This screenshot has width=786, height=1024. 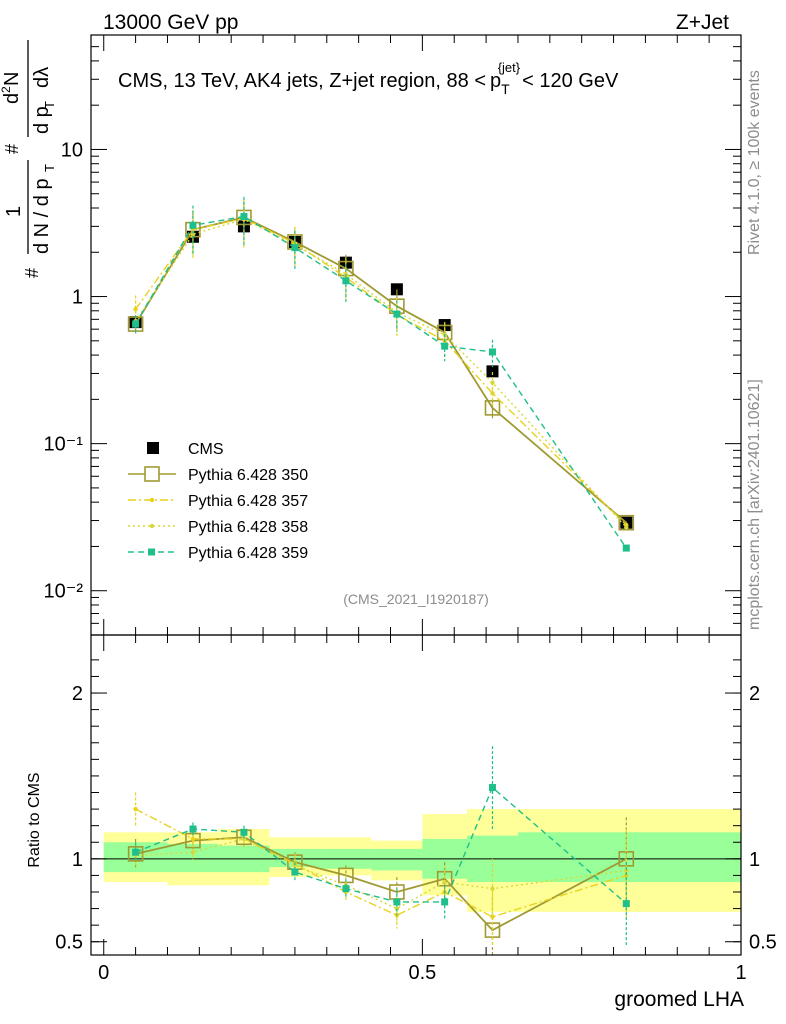 What do you see at coordinates (206, 449) in the screenshot?
I see `legend-label: CMS` at bounding box center [206, 449].